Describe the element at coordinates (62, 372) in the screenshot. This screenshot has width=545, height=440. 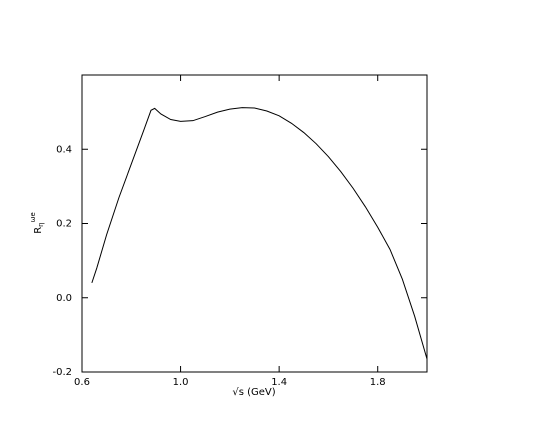
I see `y-tick-label: -0.2` at that location.